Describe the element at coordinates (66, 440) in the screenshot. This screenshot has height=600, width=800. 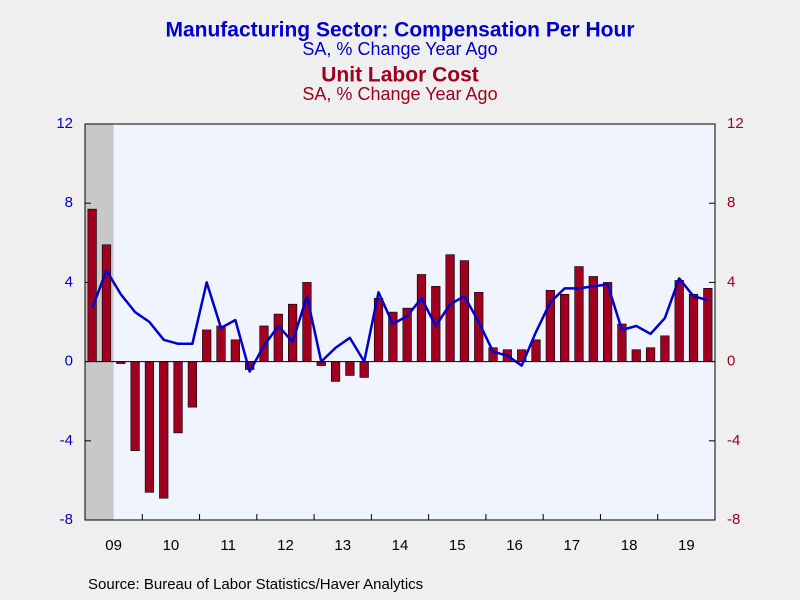
I see `y-tick-label: -4` at that location.